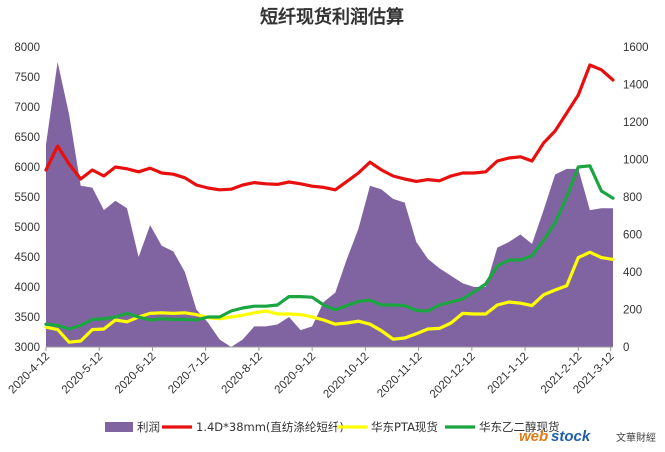 The width and height of the screenshot is (665, 452). What do you see at coordinates (27, 228) in the screenshot?
I see `left-tick-label: 5000` at bounding box center [27, 228].